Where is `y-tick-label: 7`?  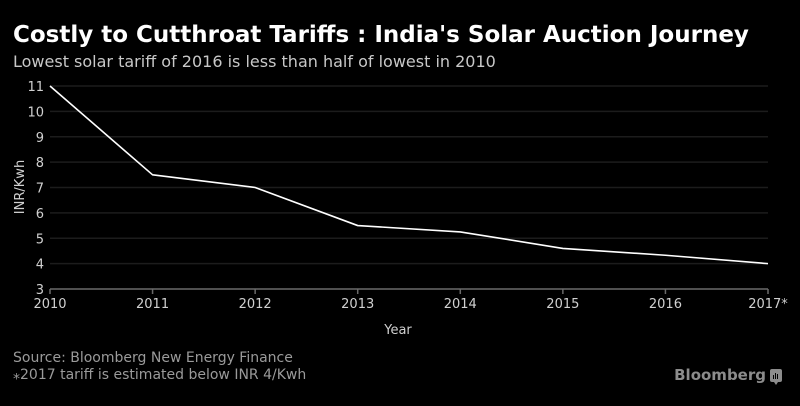
y-tick-label: 7 is located at coordinates (40, 189).